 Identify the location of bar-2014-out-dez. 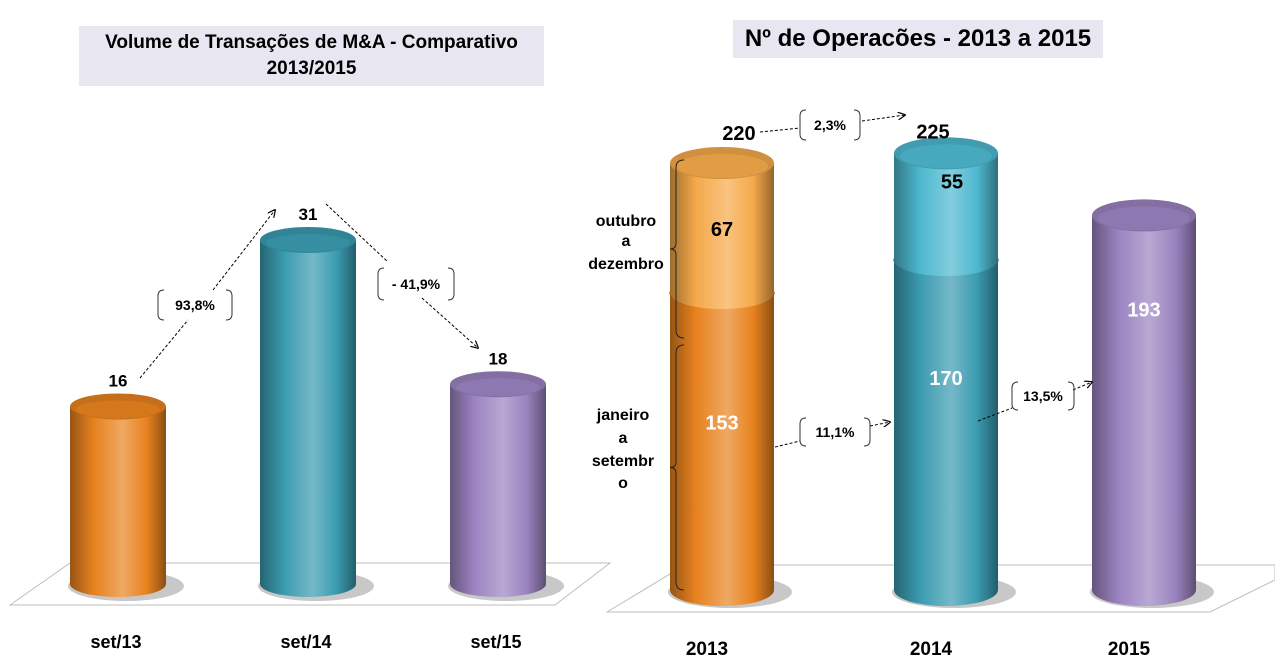
(946, 207).